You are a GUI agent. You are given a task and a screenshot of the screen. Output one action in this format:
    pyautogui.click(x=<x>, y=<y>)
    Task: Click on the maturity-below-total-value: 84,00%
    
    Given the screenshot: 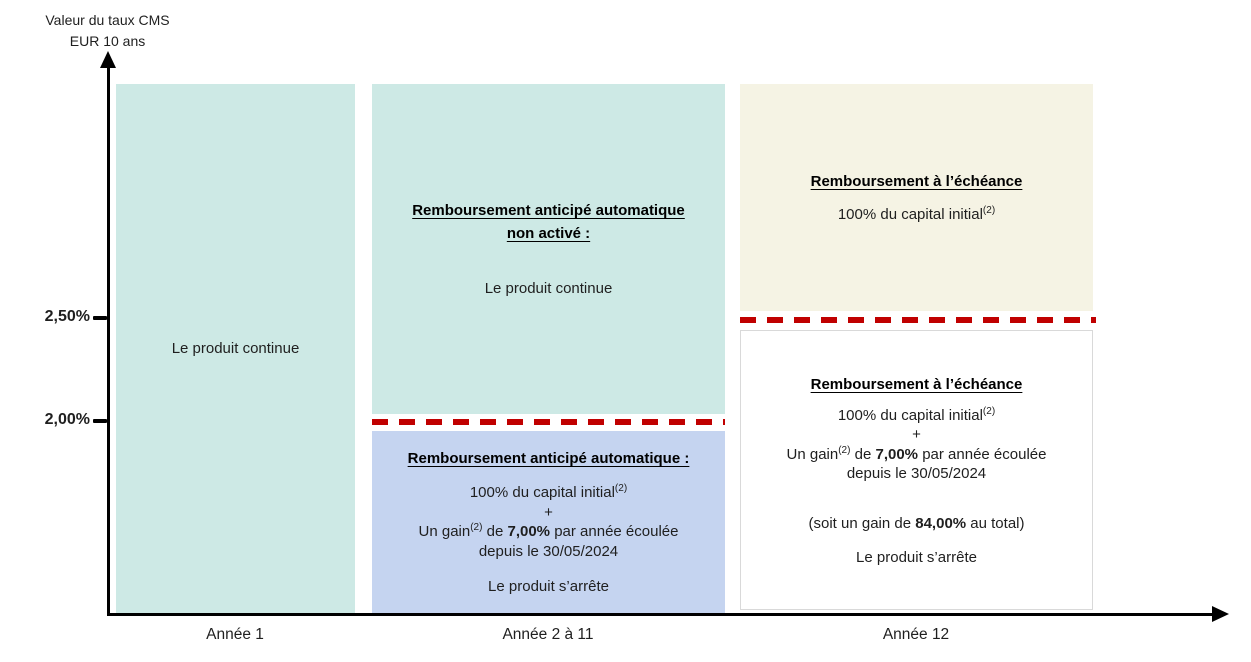 What is the action you would take?
    pyautogui.click(x=941, y=523)
    